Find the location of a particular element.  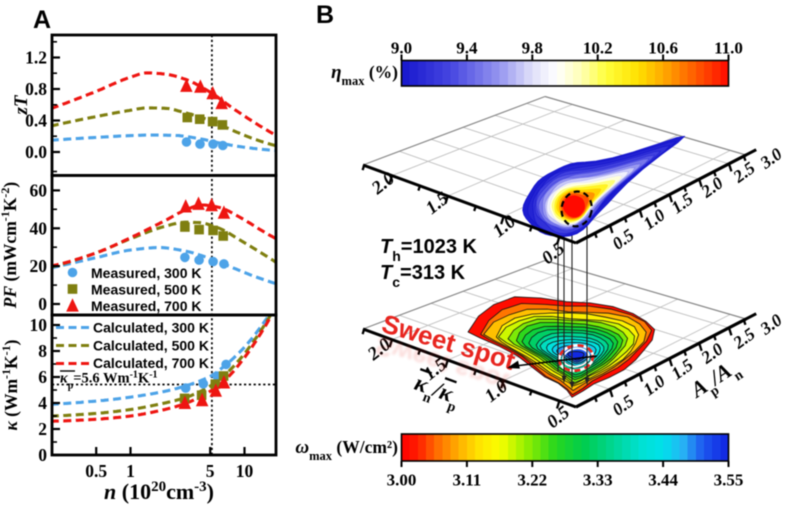

svg-text: A is located at coordinates (42, 20).